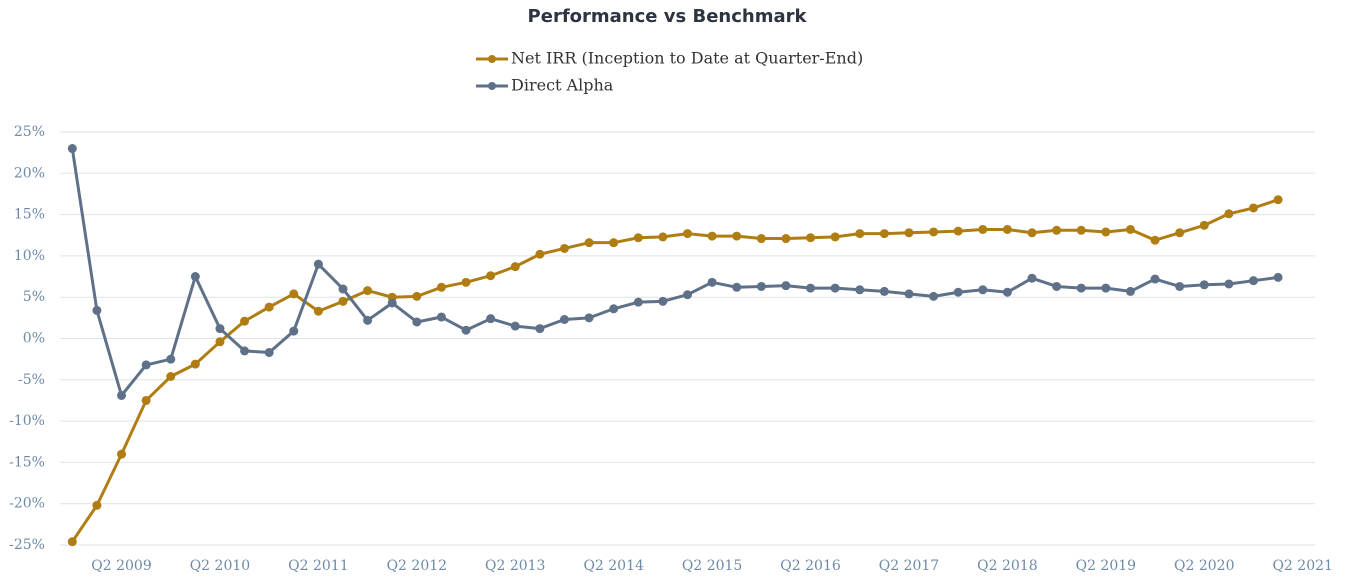 Image resolution: width=1345 pixels, height=579 pixels. Describe the element at coordinates (668, 16) in the screenshot. I see `chart-title: Performance vs Benchmark` at that location.